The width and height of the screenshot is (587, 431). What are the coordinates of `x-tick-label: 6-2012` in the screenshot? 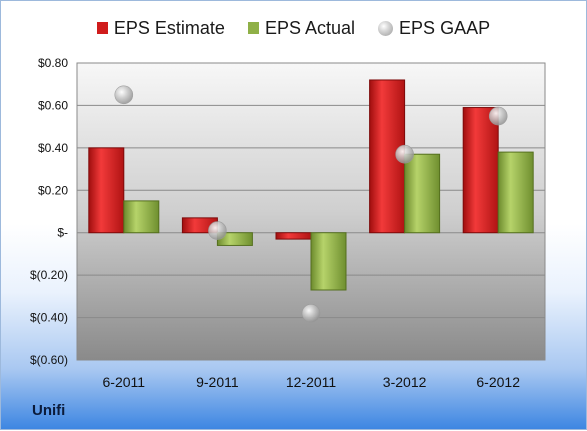 It's located at (498, 382).